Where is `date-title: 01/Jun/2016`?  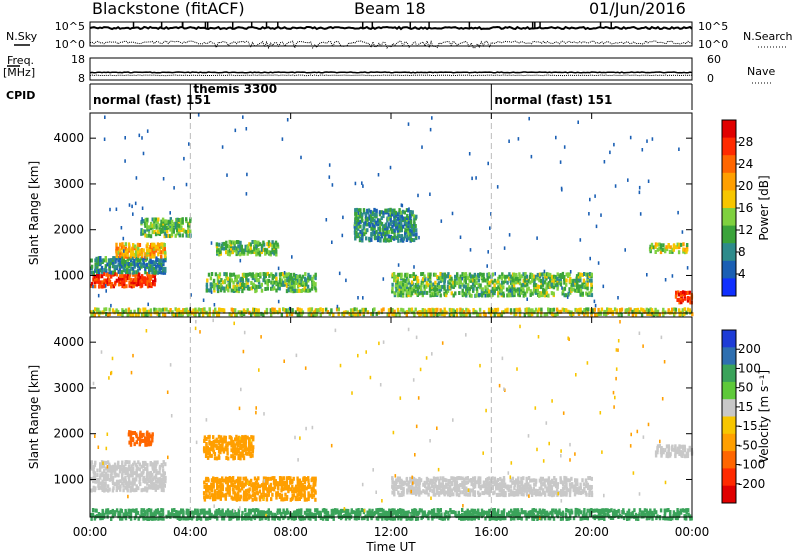 date-title: 01/Jun/2016 is located at coordinates (637, 9).